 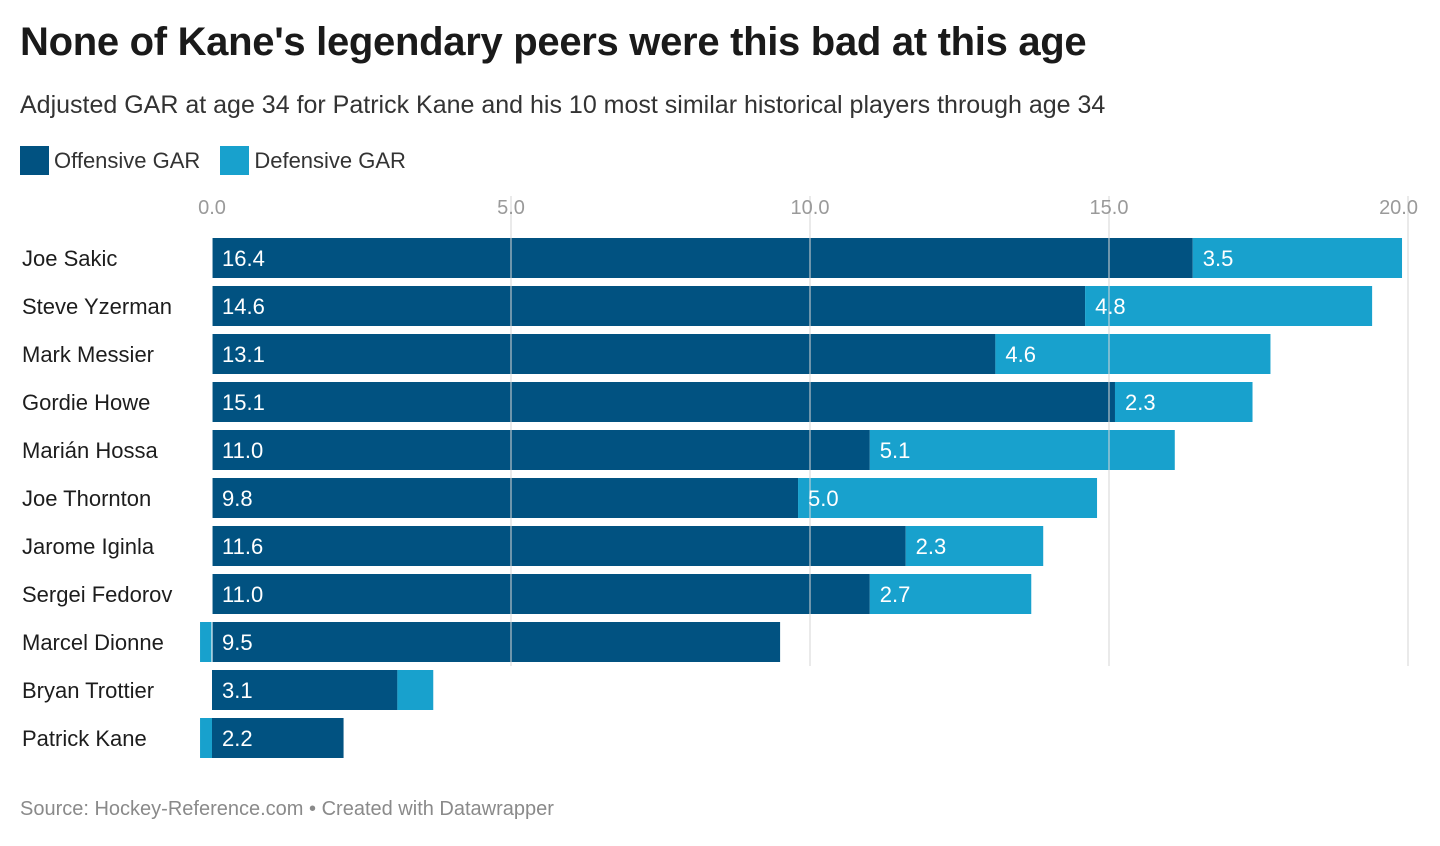 What do you see at coordinates (237, 690) in the screenshot?
I see `data-label-offensive: 3.1` at bounding box center [237, 690].